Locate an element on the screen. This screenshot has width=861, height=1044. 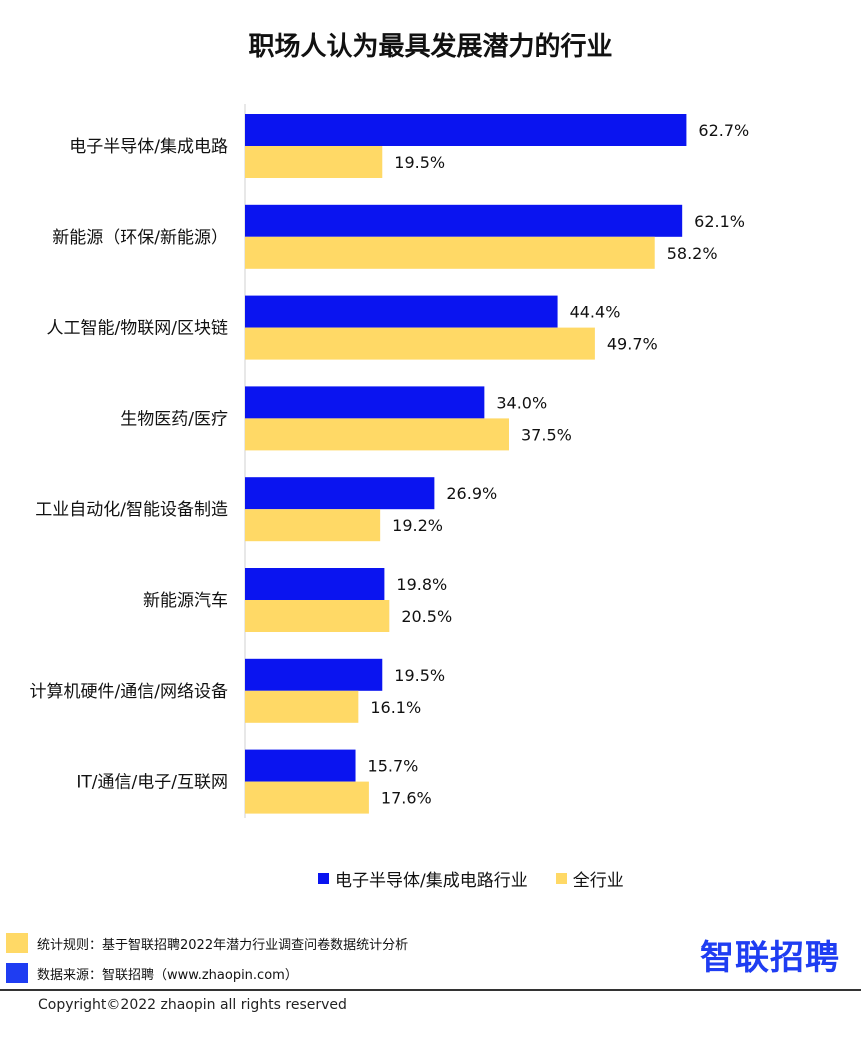
note-source: 数据来源：智联招聘（www.zhaopin.com） is located at coordinates (207, 973).